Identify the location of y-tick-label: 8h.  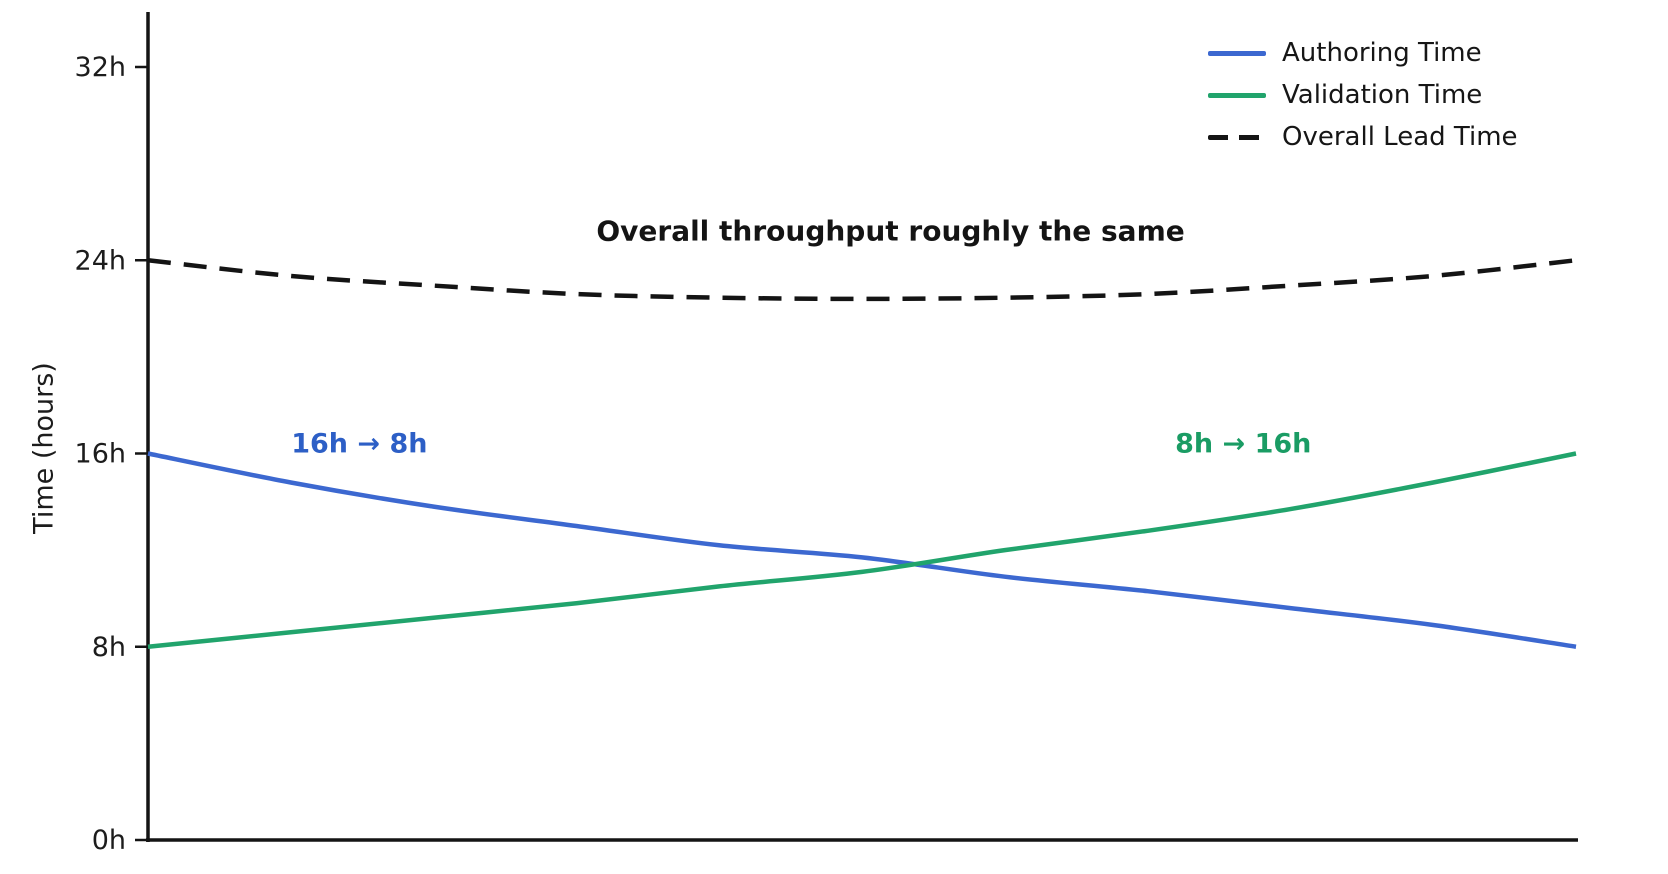
(109, 647).